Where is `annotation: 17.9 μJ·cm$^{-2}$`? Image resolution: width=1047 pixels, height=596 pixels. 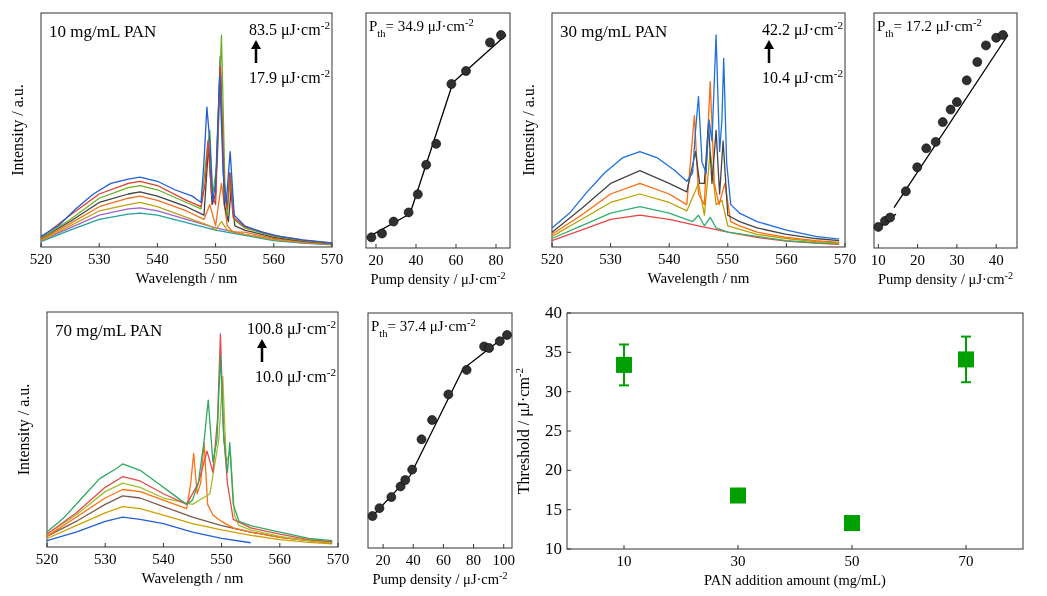
annotation: 17.9 μJ·cm$^{-2}$ is located at coordinates (289, 77).